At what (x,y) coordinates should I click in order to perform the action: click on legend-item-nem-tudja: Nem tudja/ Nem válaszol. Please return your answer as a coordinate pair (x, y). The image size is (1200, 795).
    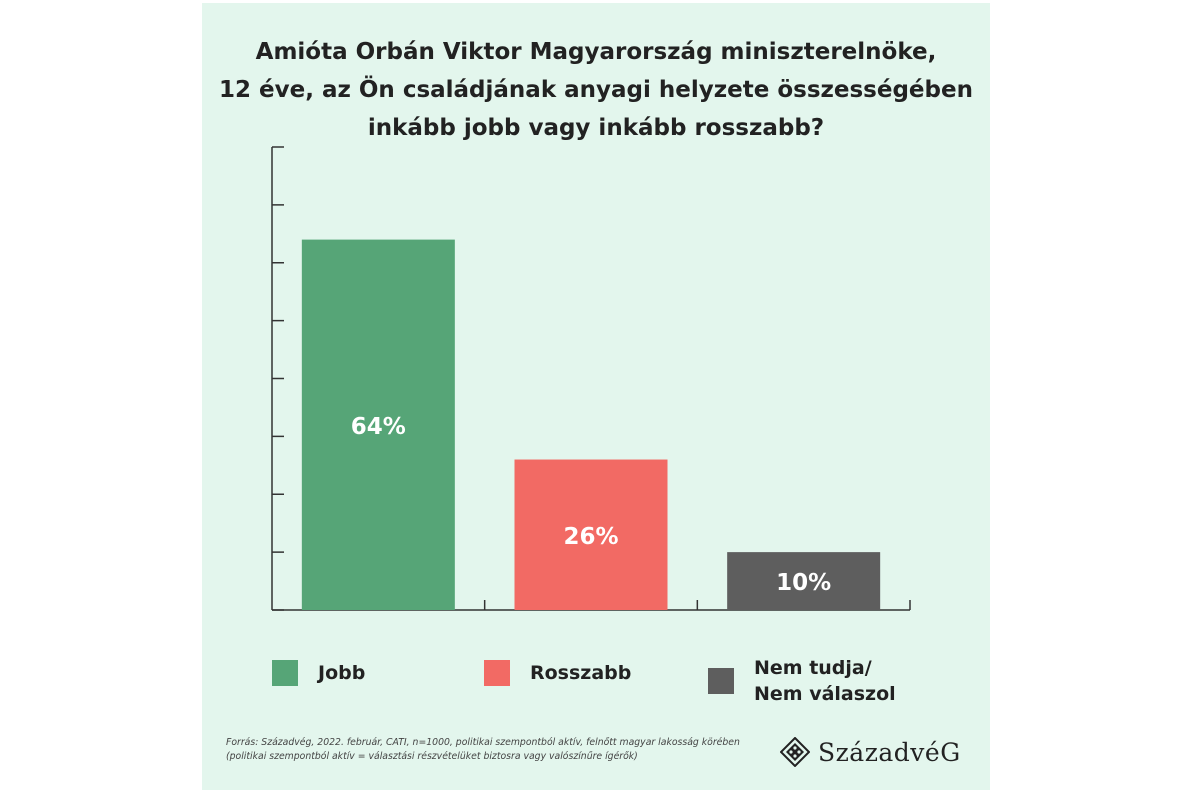
    Looking at the image, I should click on (802, 681).